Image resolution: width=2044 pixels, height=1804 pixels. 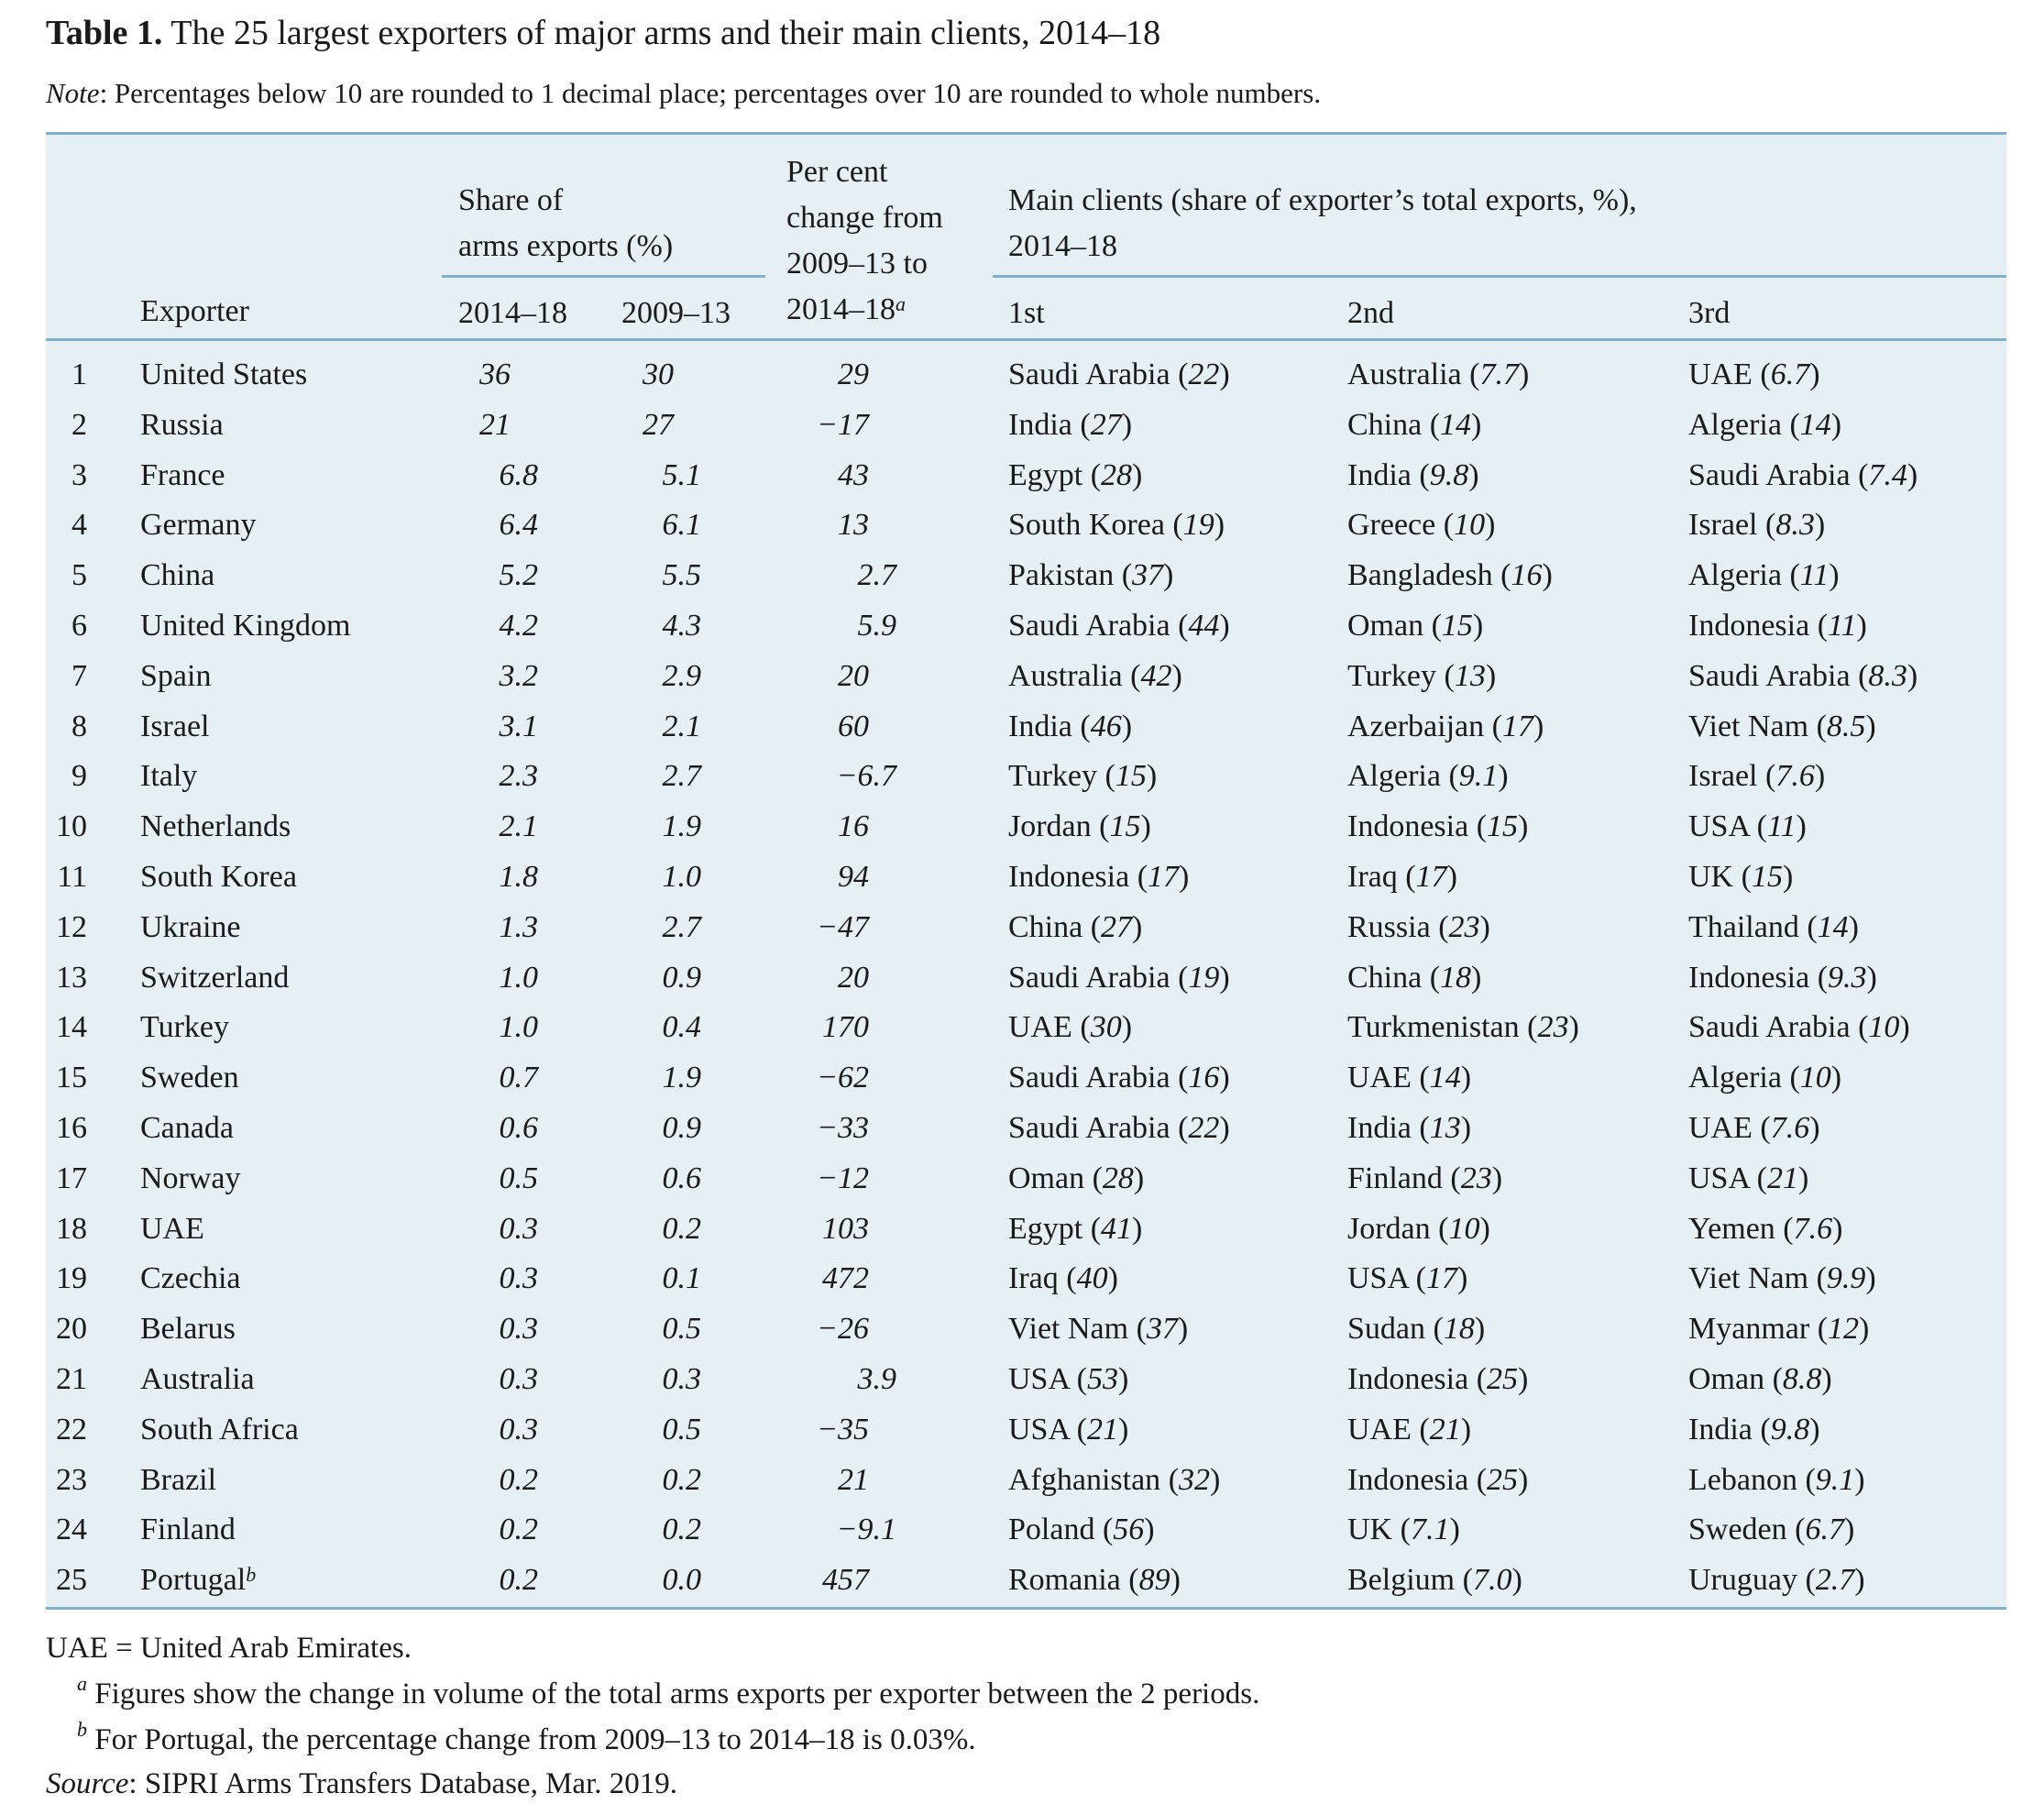 I want to click on client-name: China, so click(x=1045, y=926).